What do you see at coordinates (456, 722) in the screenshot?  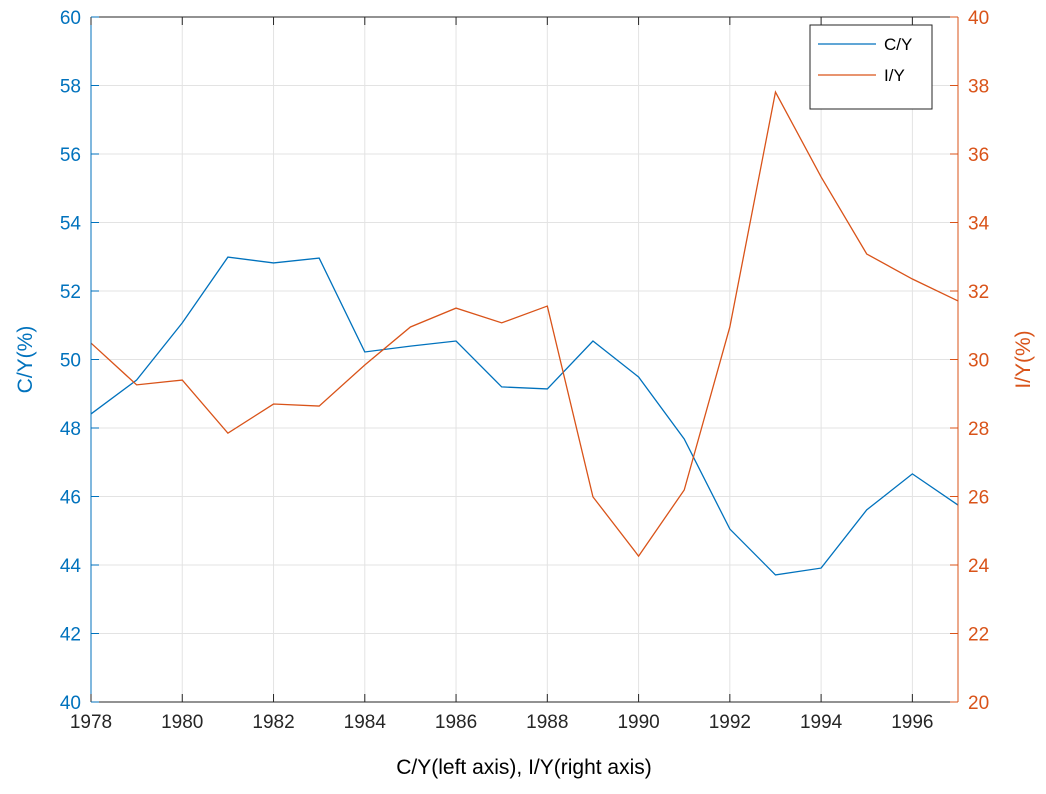 I see `x-tick-label: 1986` at bounding box center [456, 722].